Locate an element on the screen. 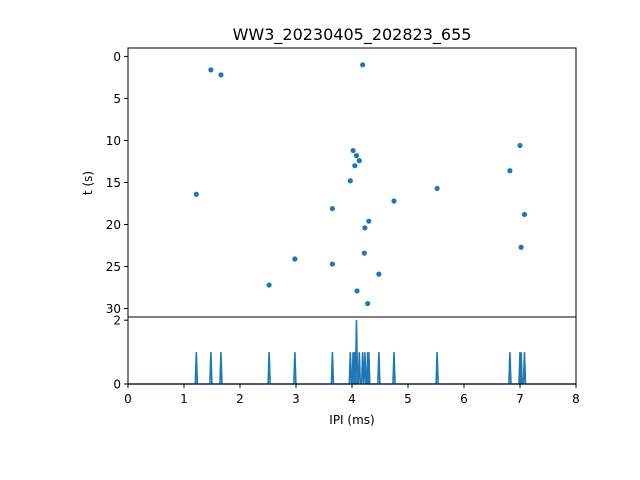 This screenshot has width=640, height=480. histogram-y-tick-label: 2 is located at coordinates (117, 321).